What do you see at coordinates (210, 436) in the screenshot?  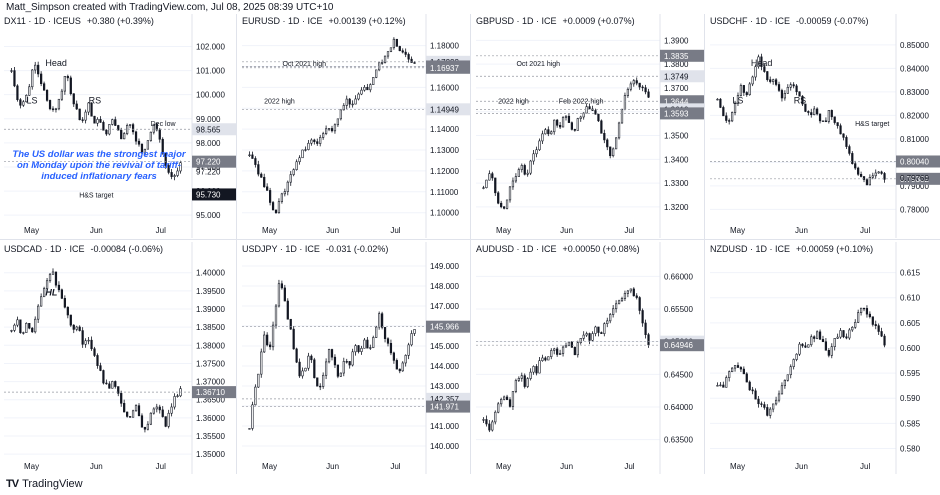 I see `y-tick-label: 1.35500` at bounding box center [210, 436].